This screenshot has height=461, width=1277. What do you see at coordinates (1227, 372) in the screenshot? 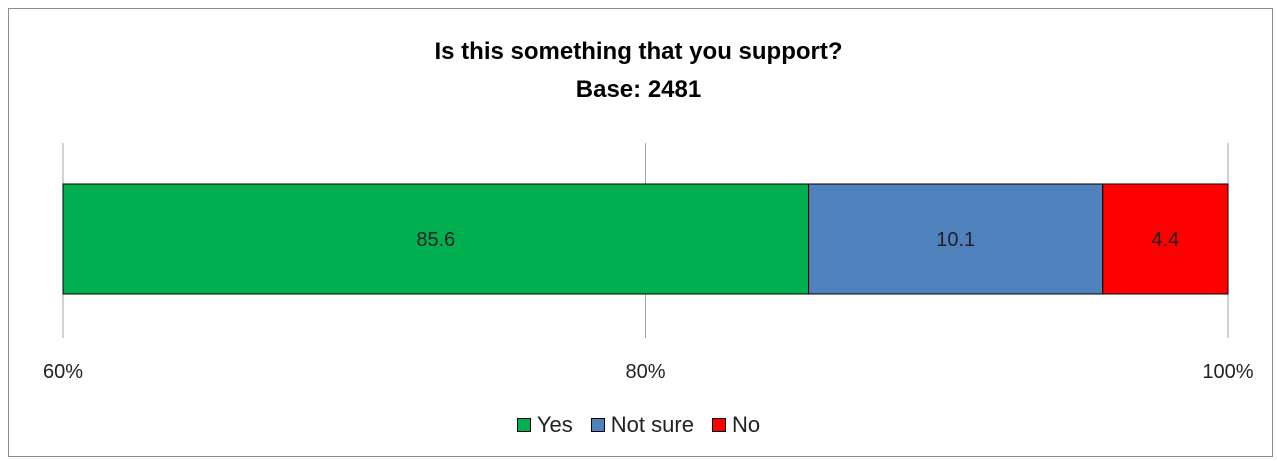
I see `x-tick-label-2: 100%` at bounding box center [1227, 372].